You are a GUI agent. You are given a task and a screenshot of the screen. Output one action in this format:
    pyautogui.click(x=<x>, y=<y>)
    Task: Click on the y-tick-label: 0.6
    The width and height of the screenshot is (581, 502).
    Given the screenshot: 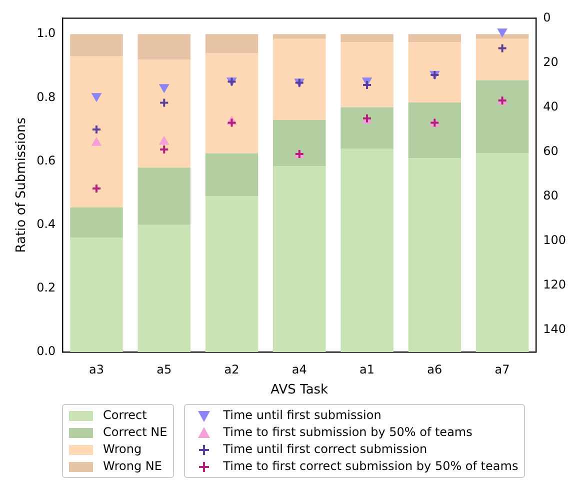 What is the action you would take?
    pyautogui.click(x=46, y=160)
    